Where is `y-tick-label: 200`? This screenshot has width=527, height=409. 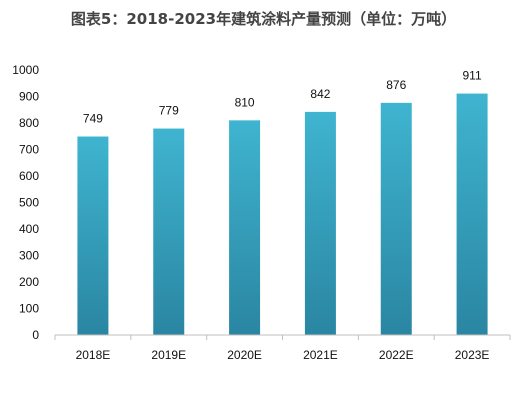
y-tick-label: 200 is located at coordinates (29, 282).